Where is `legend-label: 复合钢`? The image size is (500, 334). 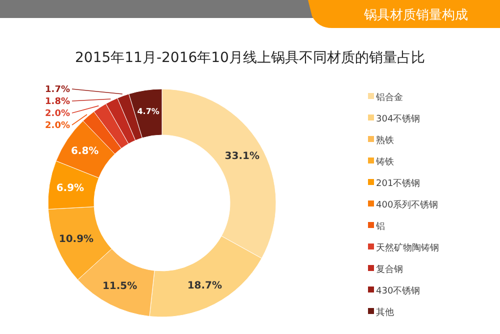 legend-label: 复合钢 is located at coordinates (389, 269).